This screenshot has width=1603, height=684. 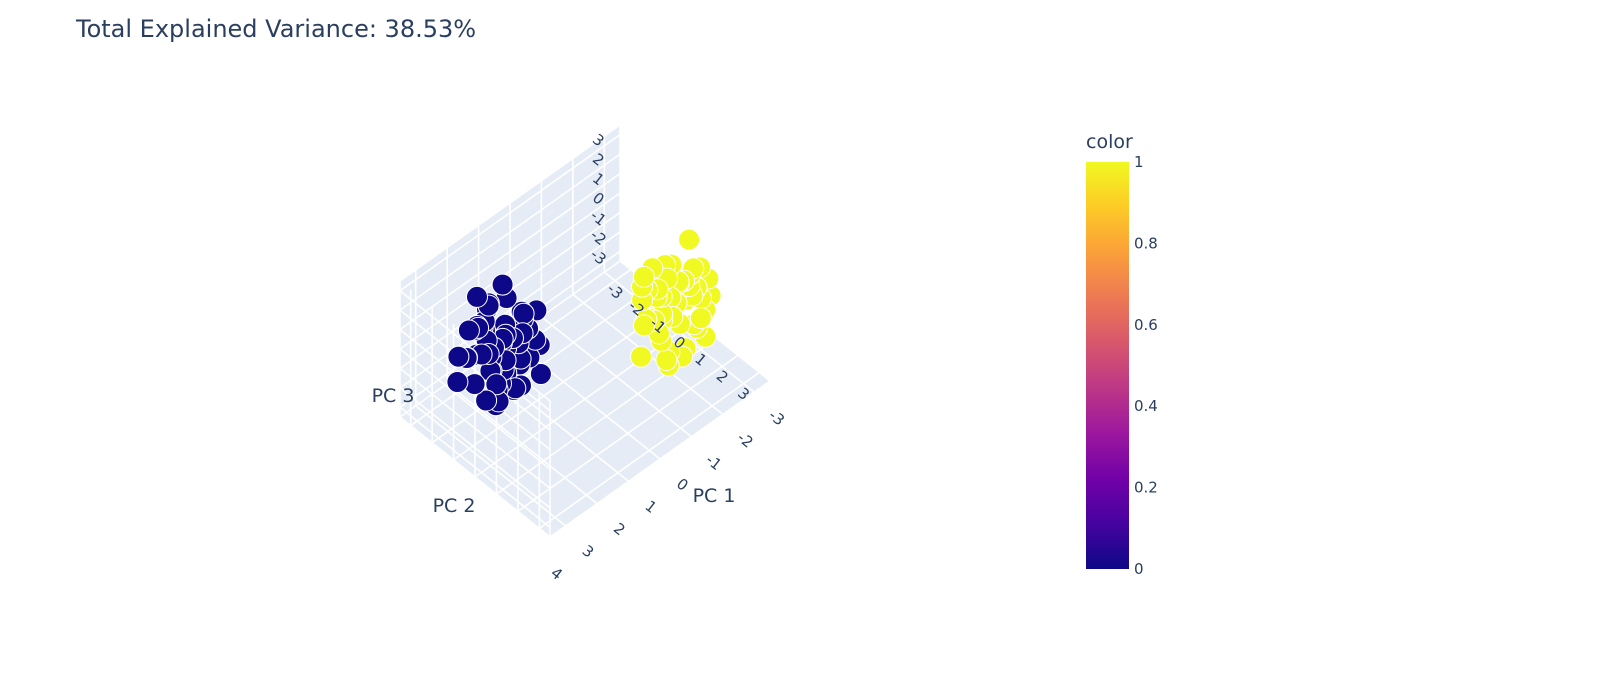 What do you see at coordinates (556, 574) in the screenshot?
I see `x-tick-label: 4` at bounding box center [556, 574].